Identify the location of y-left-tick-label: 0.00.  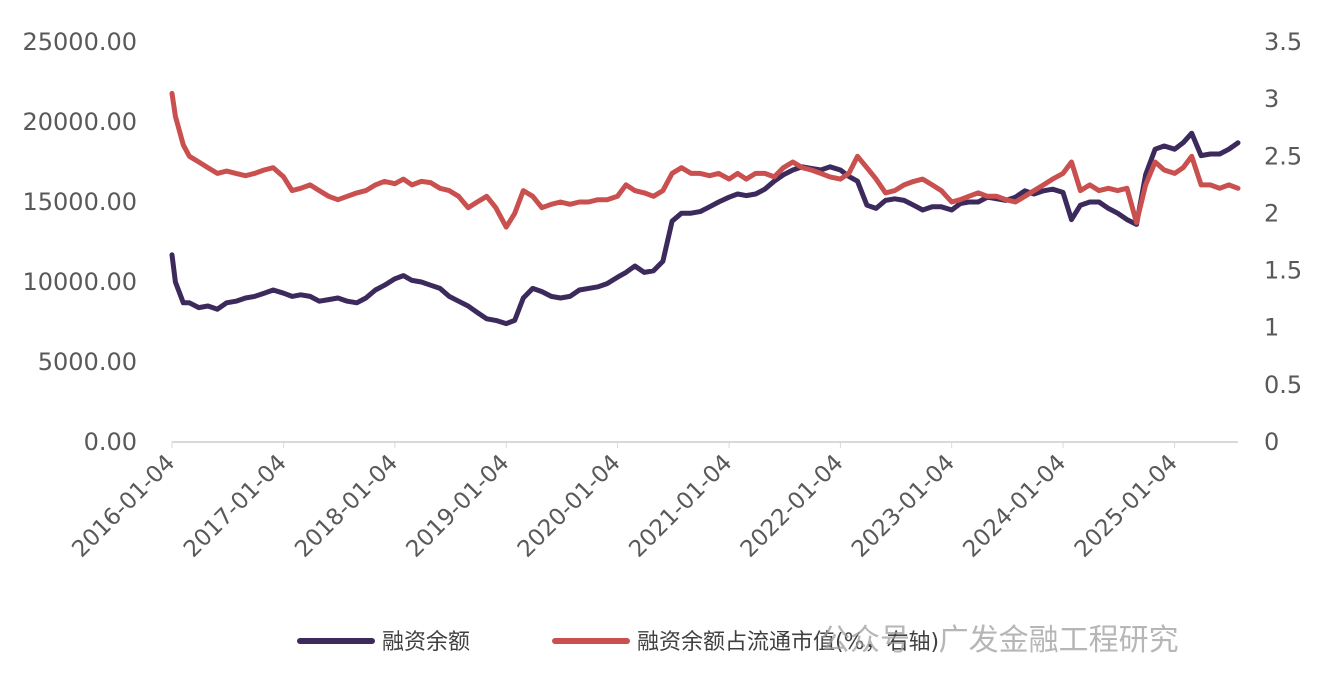
(110, 442).